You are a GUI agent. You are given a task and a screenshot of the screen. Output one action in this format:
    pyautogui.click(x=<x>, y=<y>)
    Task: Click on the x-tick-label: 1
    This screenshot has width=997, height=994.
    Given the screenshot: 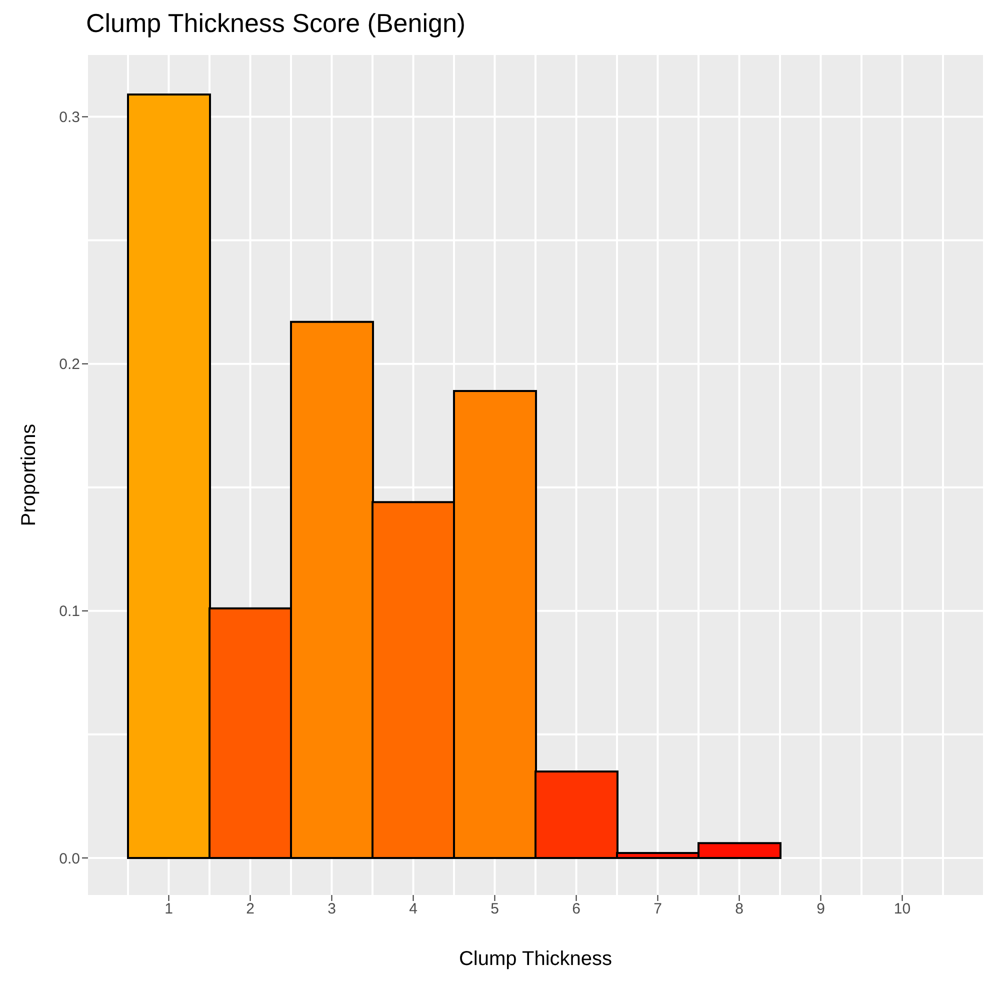 What is the action you would take?
    pyautogui.click(x=168, y=909)
    